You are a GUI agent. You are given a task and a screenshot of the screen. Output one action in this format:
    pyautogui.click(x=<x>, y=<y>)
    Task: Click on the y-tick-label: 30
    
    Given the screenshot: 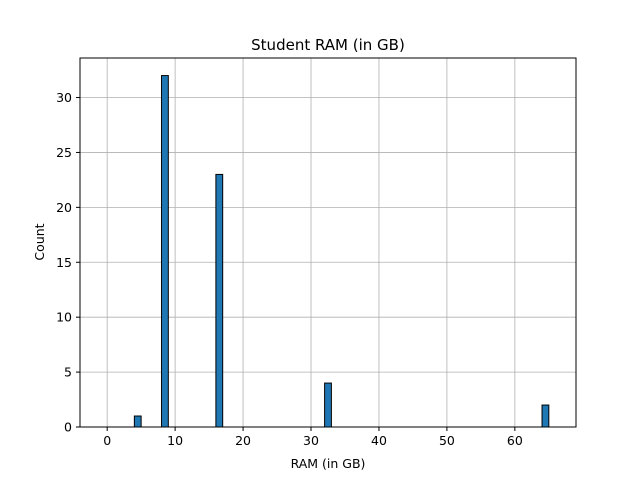 What is the action you would take?
    pyautogui.click(x=64, y=97)
    